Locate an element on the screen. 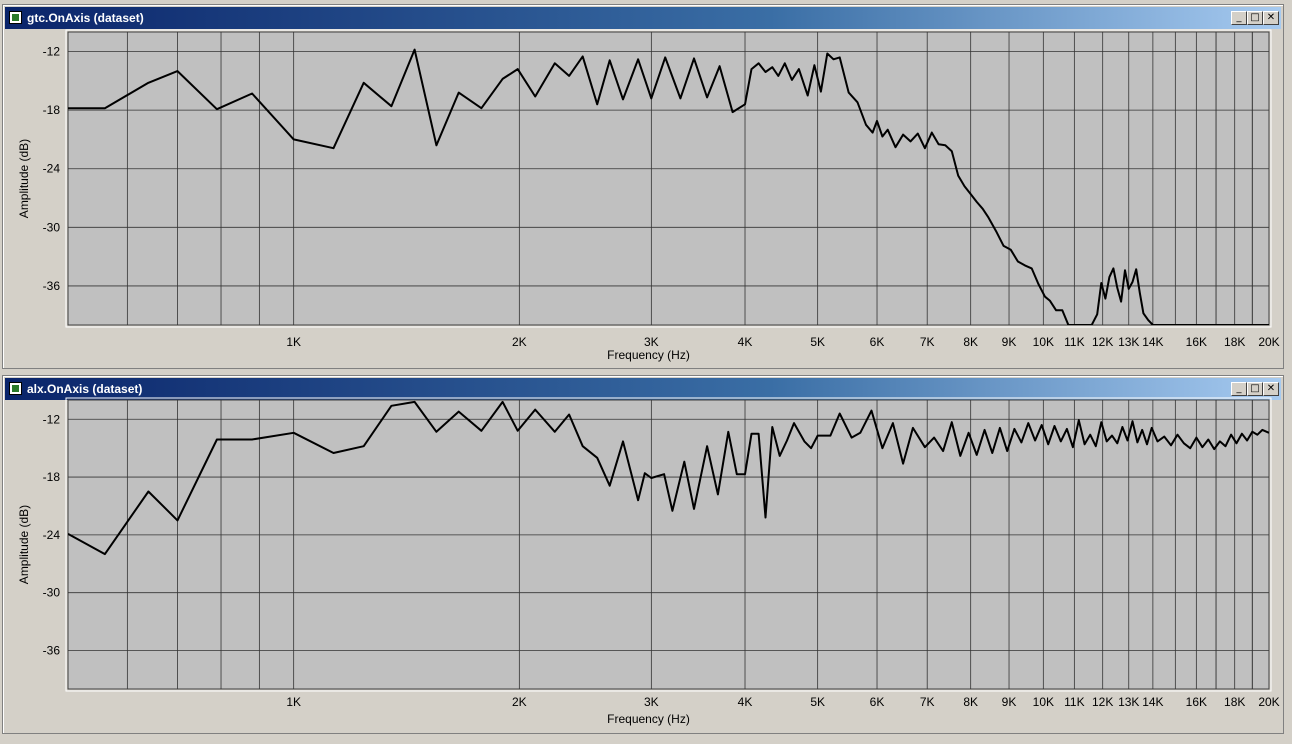 The image size is (1292, 744). window-title: alx.OnAxis (dataset) is located at coordinates (85, 389).